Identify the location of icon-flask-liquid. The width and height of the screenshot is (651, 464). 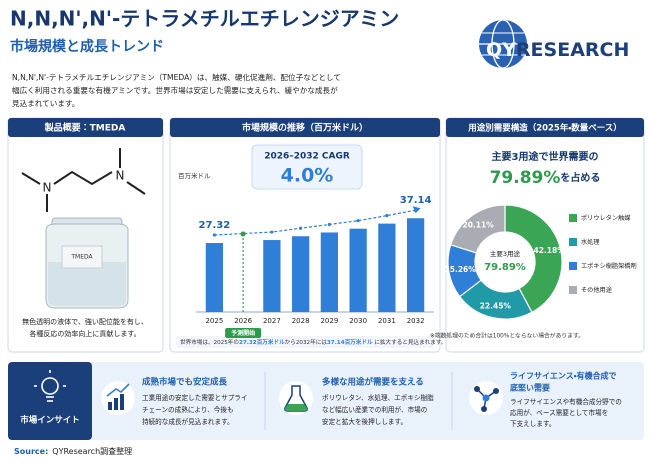
(296, 407).